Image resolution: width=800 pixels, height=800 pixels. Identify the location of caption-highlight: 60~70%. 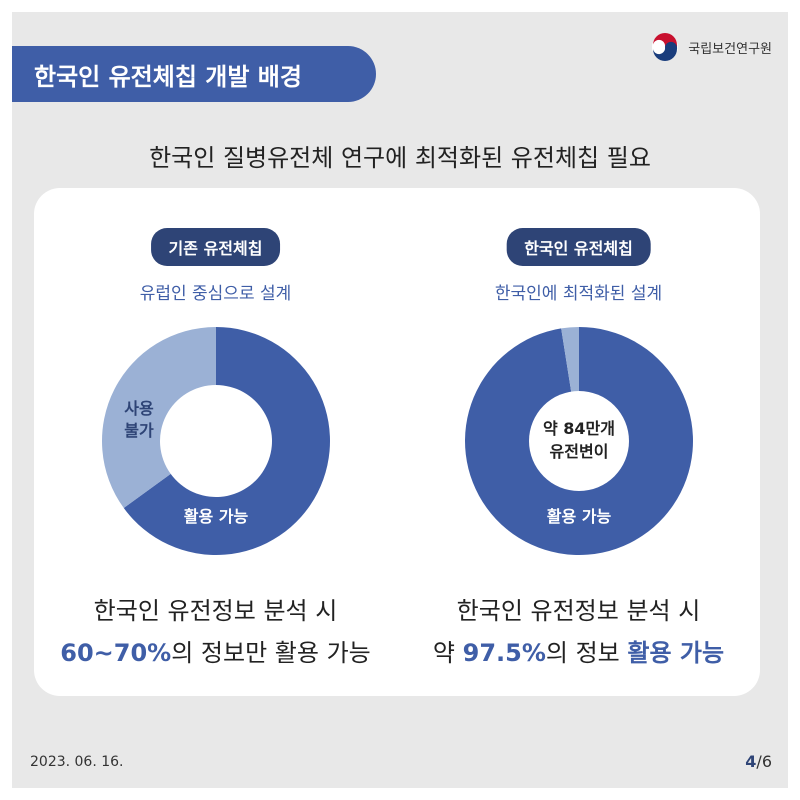
(116, 653).